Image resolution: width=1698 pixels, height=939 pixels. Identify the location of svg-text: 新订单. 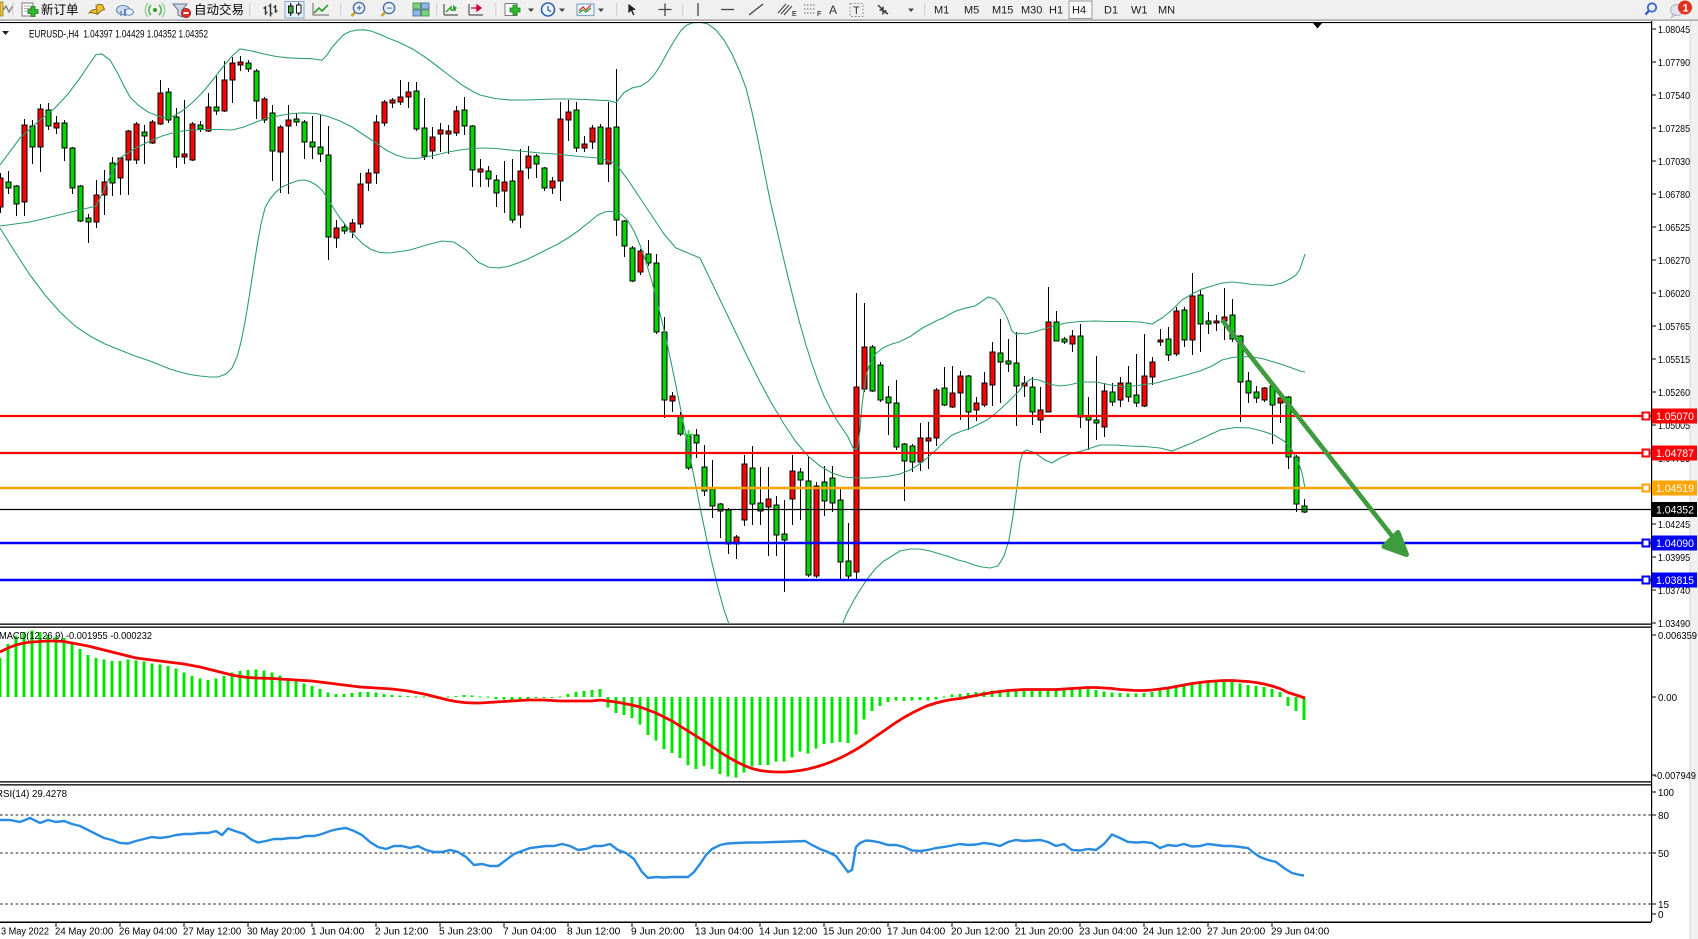
(60, 9).